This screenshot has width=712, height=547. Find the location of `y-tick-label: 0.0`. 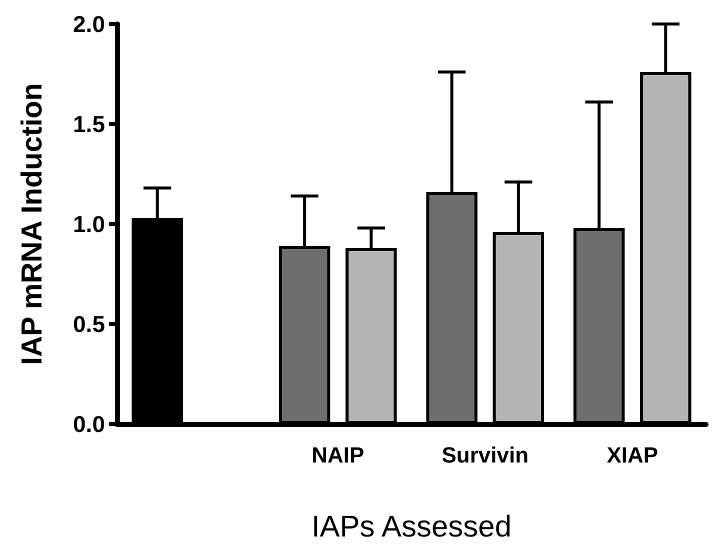

y-tick-label: 0.0 is located at coordinates (89, 424).